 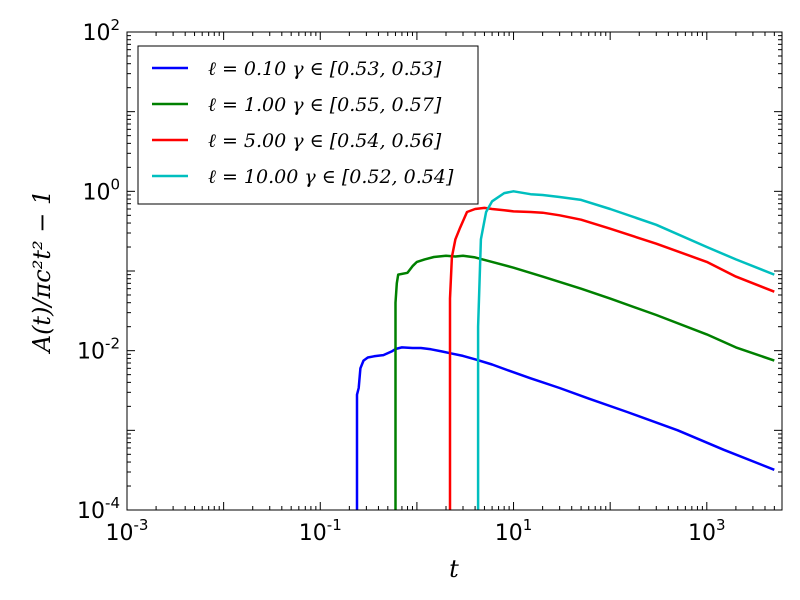 What do you see at coordinates (707, 531) in the screenshot?
I see `x-tick-label: 10³` at bounding box center [707, 531].